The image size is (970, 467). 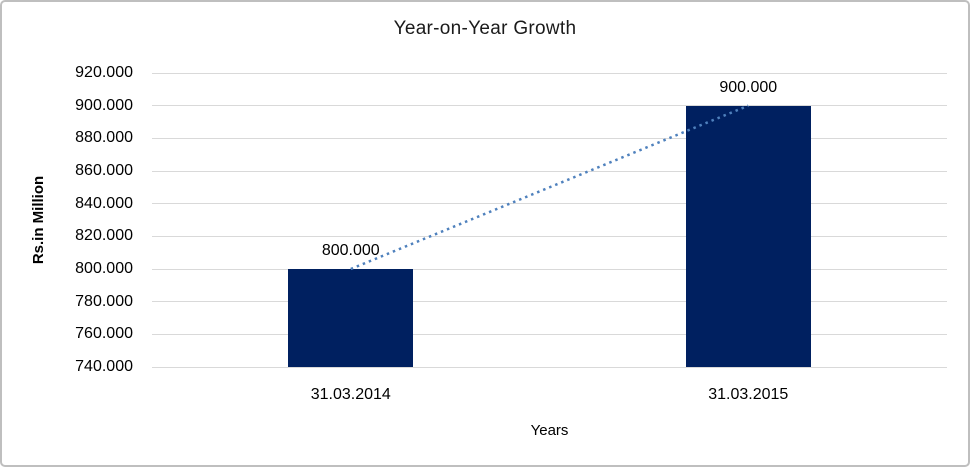 I want to click on y-tick-label: 880.000, so click(x=104, y=138).